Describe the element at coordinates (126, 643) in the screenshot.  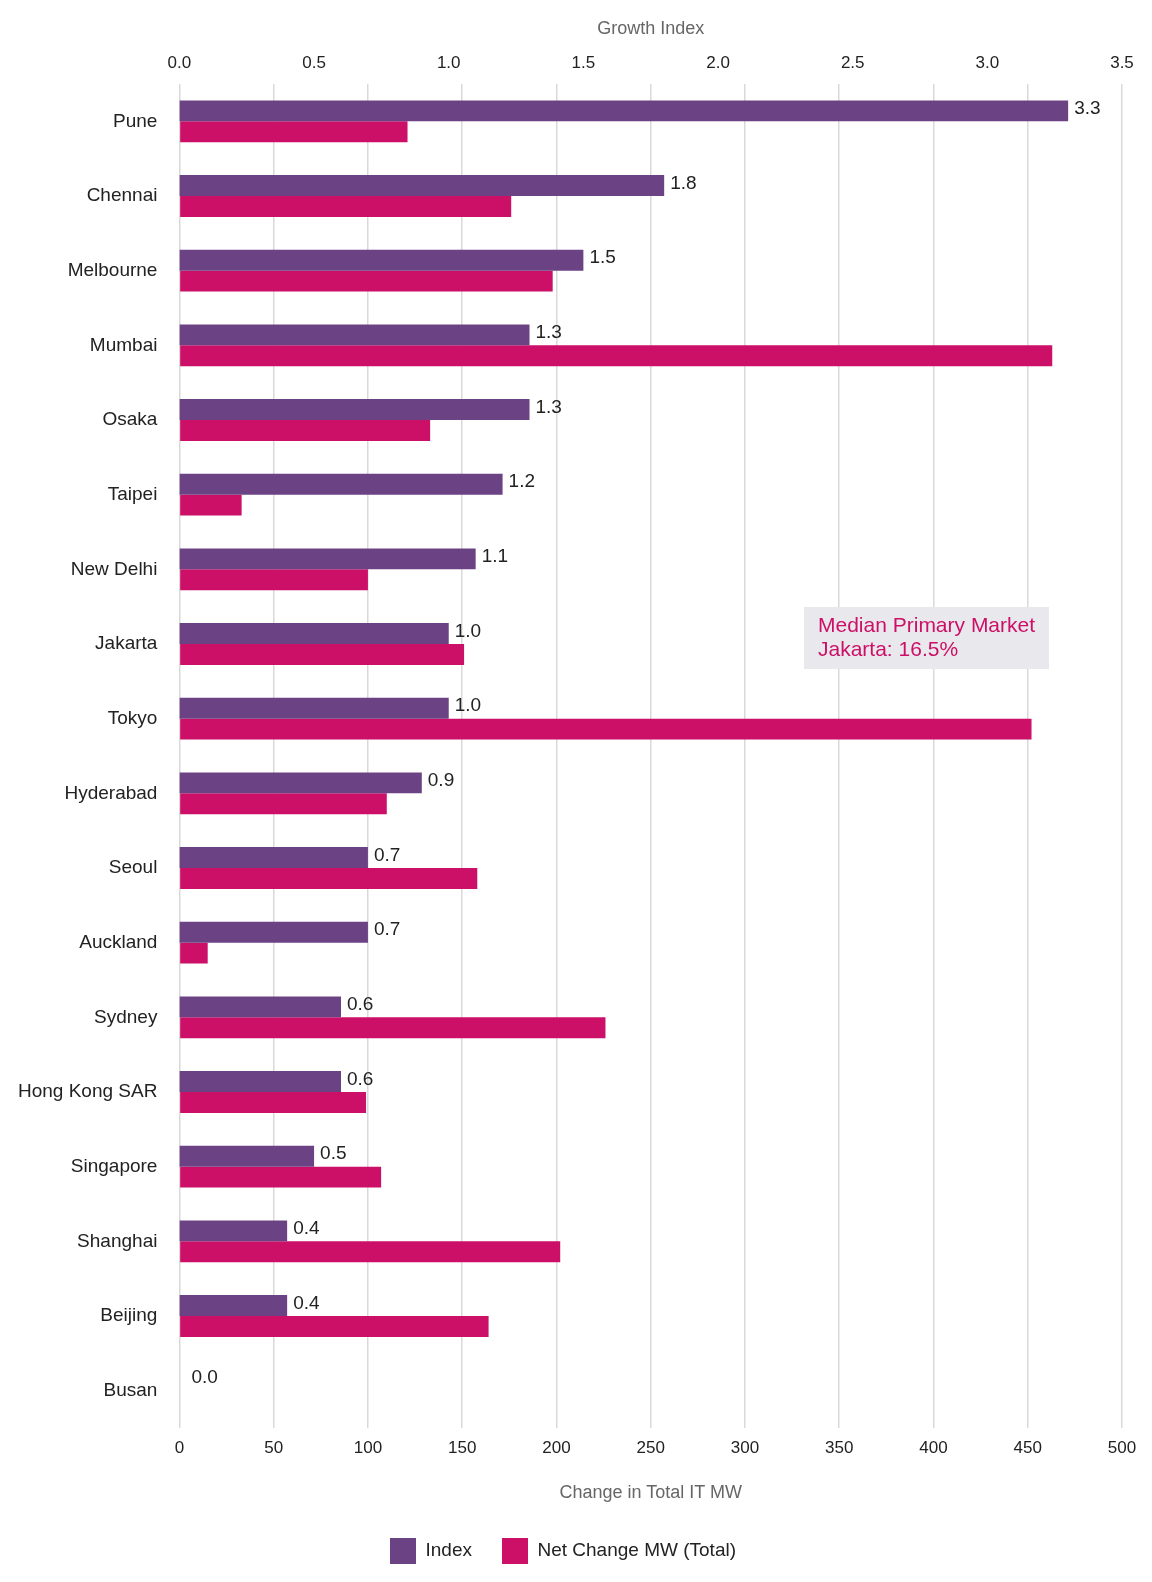
I see `y-tick-label: Jakarta` at that location.